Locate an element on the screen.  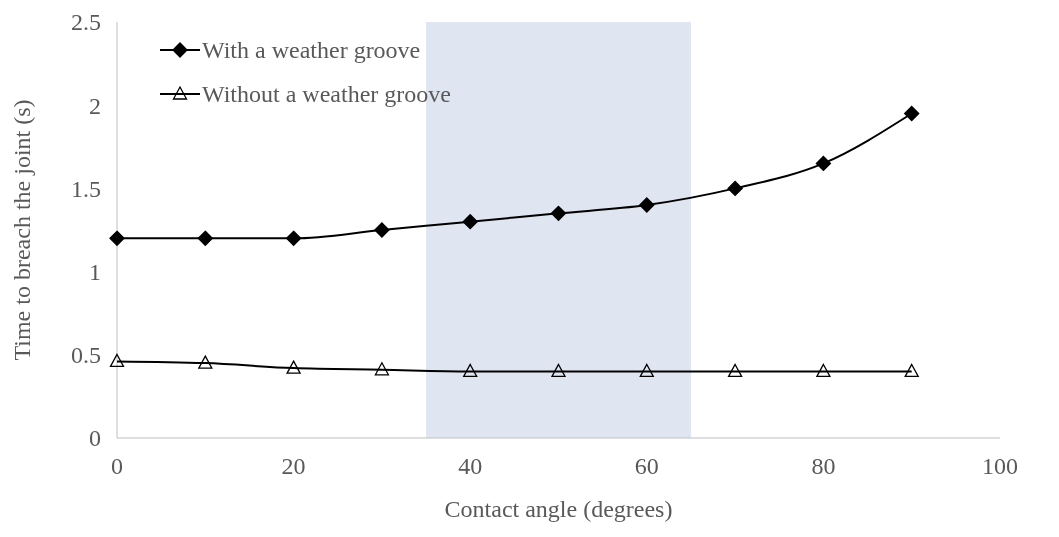
y-tick-label: 0.5 is located at coordinates (86, 355).